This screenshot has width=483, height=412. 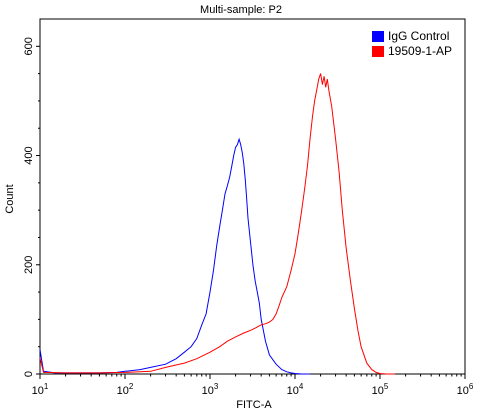 What do you see at coordinates (254, 405) in the screenshot?
I see `x-axis-label: FITC-A` at bounding box center [254, 405].